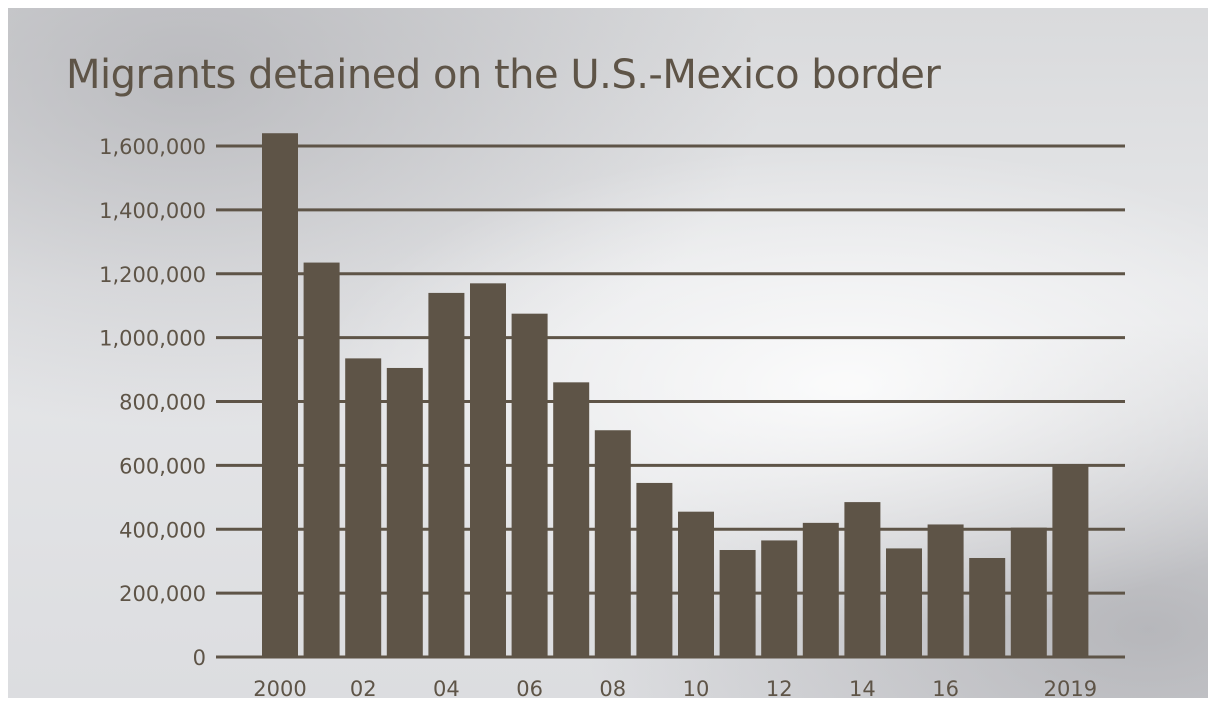  I want to click on bar-2016, so click(945, 590).